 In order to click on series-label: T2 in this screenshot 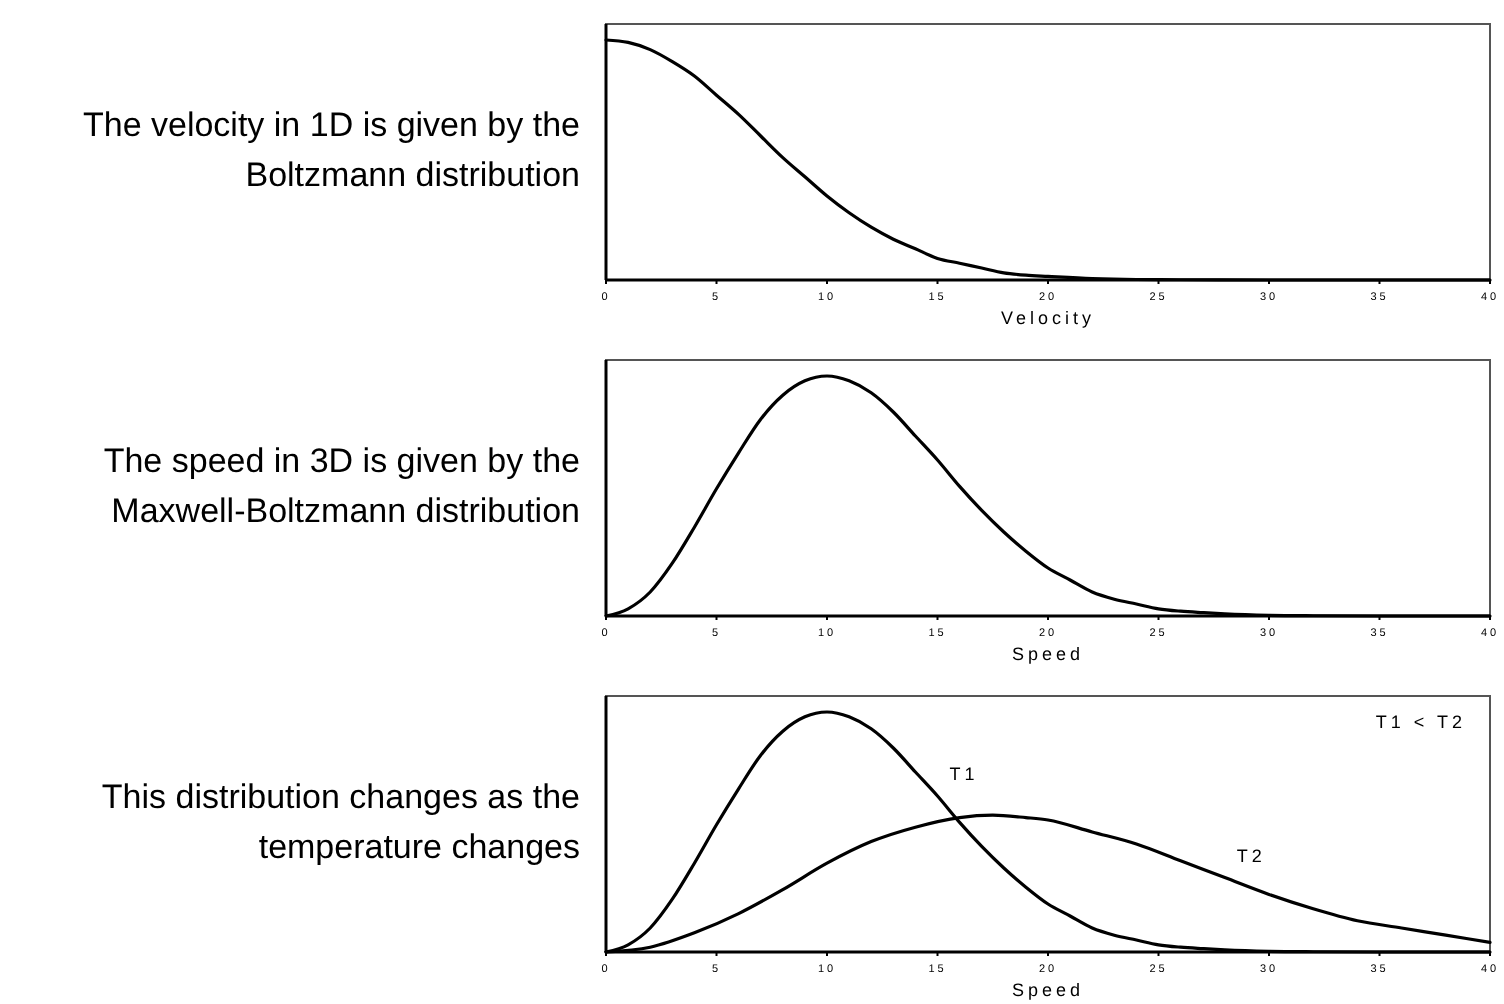, I will do `click(1251, 855)`.